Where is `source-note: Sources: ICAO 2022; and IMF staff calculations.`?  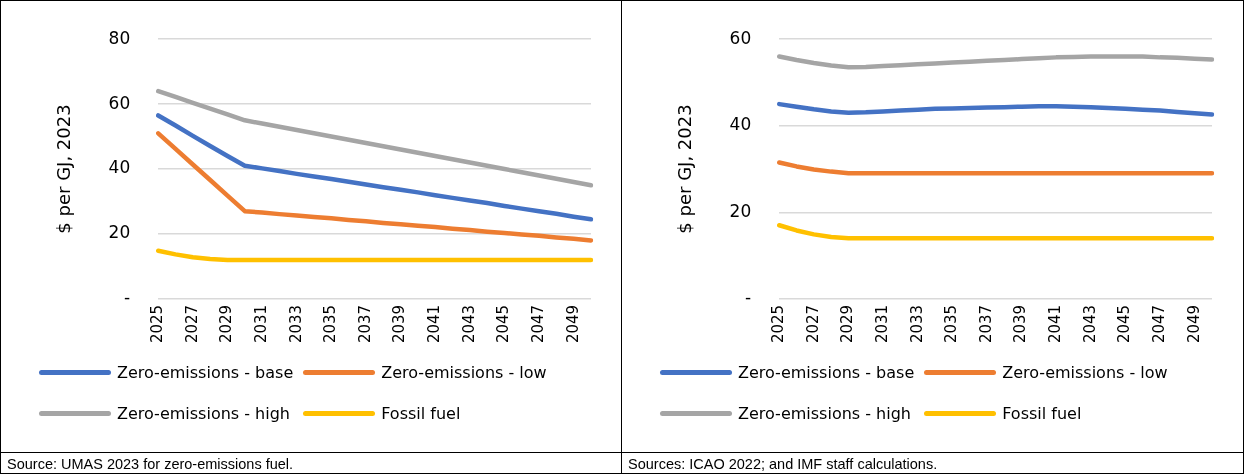
source-note: Sources: ICAO 2022; and IMF staff calculations. is located at coordinates (783, 464).